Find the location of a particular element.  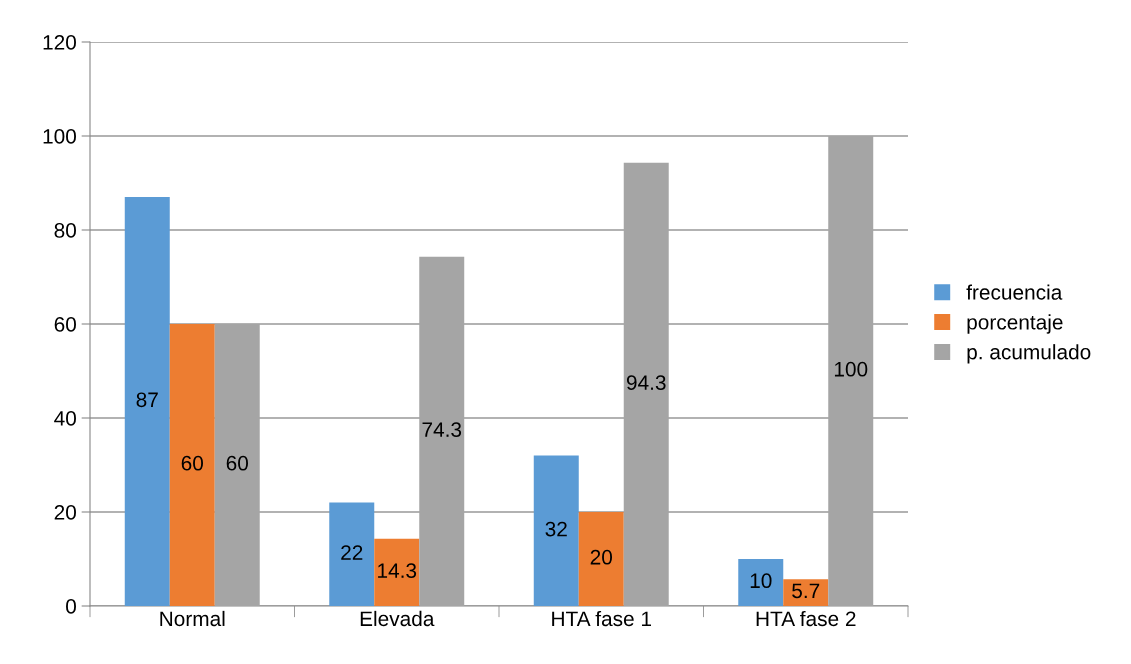

y-tick-label: 40 is located at coordinates (65, 418).